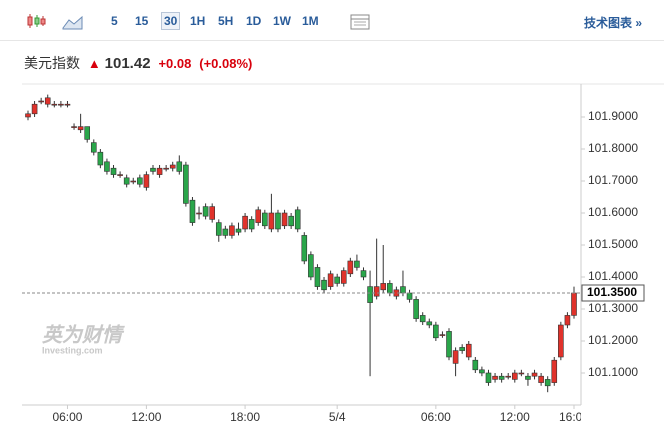 This screenshot has height=432, width=664. What do you see at coordinates (282, 21) in the screenshot?
I see `interval: 1W` at bounding box center [282, 21].